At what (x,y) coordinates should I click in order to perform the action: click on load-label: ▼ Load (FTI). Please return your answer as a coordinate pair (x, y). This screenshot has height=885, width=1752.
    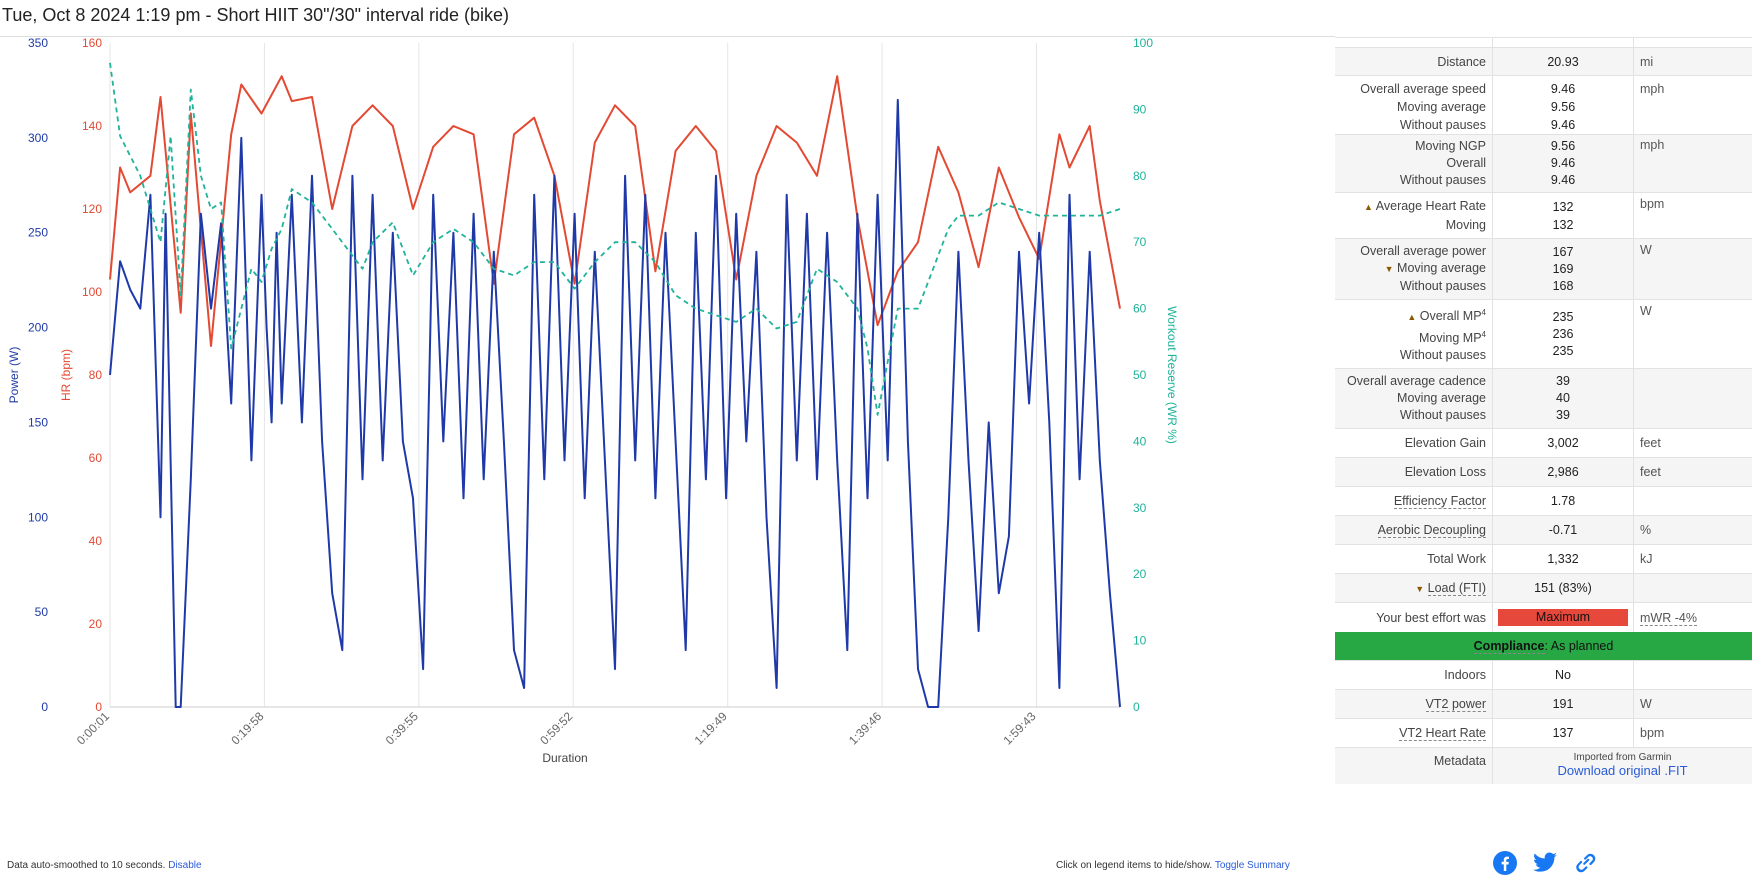
    Looking at the image, I should click on (1414, 588).